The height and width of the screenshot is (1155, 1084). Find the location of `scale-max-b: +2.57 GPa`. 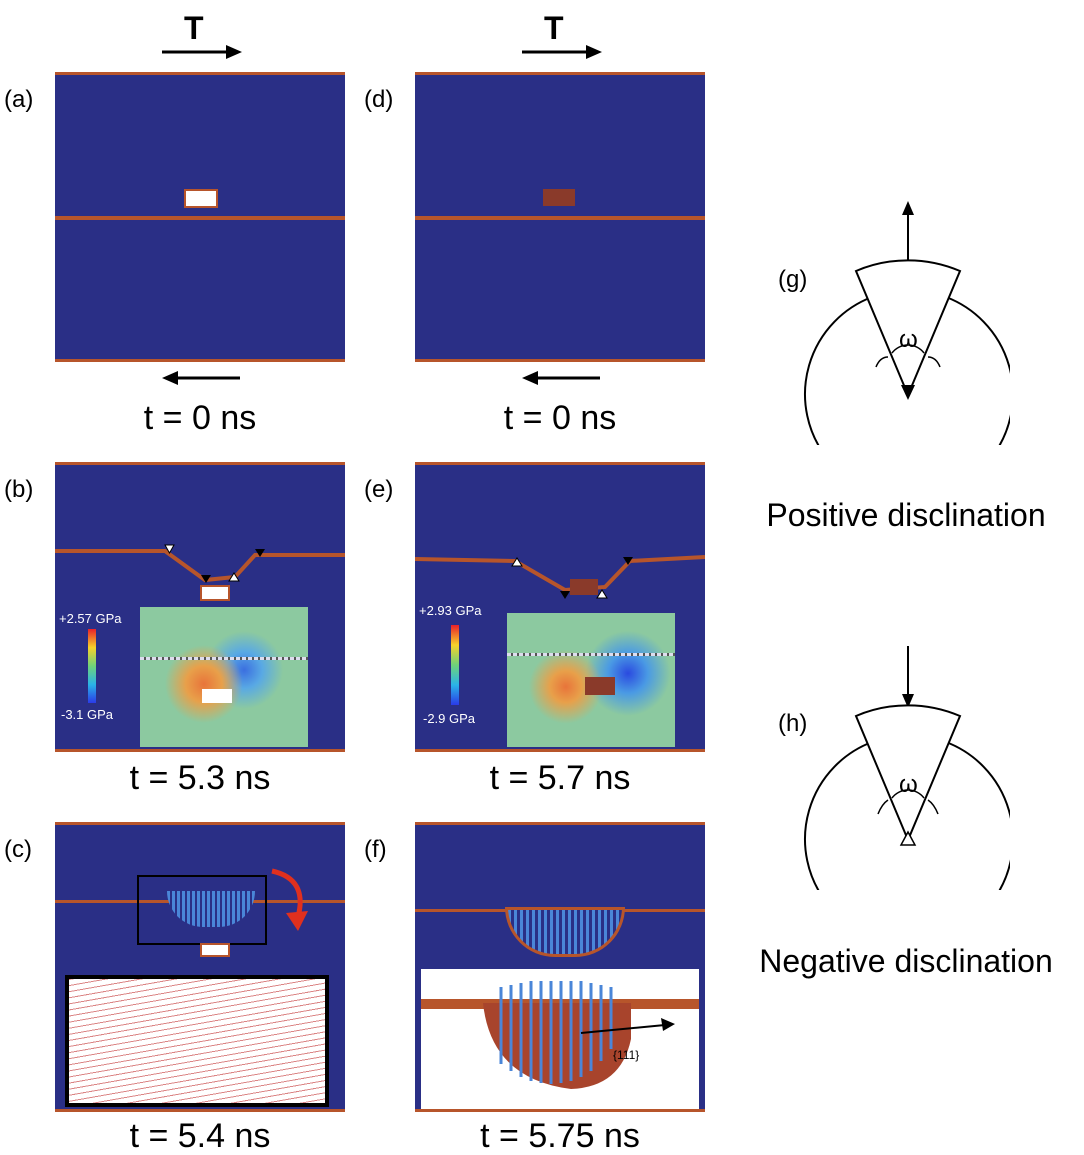

scale-max-b: +2.57 GPa is located at coordinates (90, 618).